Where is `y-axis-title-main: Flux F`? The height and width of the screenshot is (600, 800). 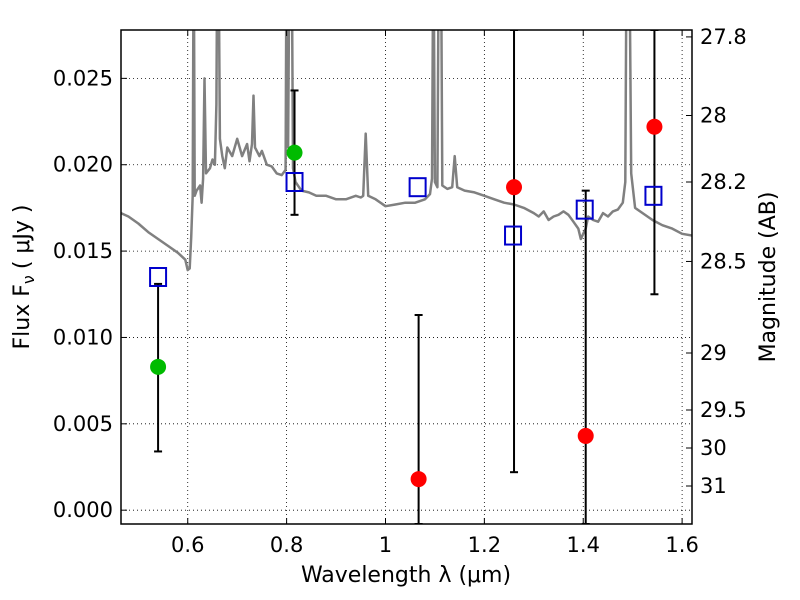 y-axis-title-main: Flux F is located at coordinates (22, 316).